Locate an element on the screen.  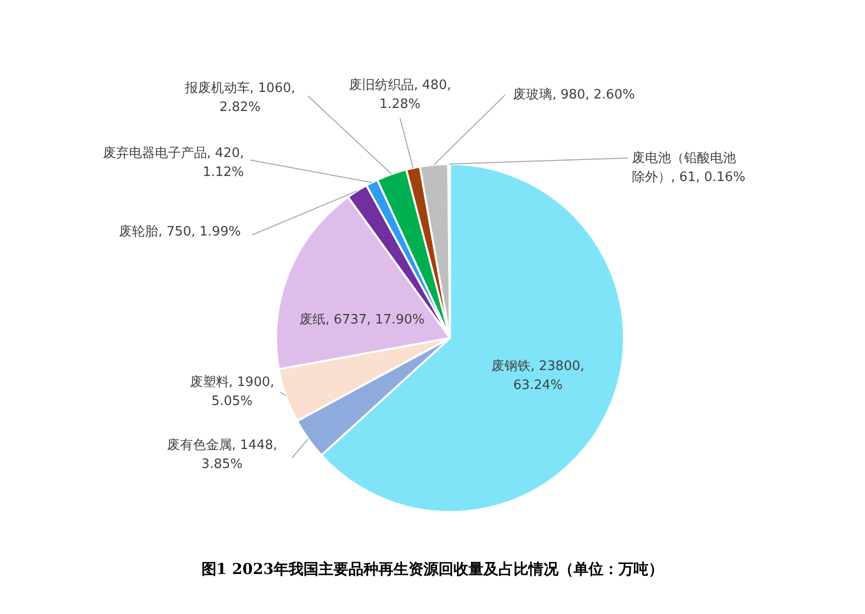
slice-label: 废弃电器电子产品, 420, 1.12% is located at coordinates (173, 162).